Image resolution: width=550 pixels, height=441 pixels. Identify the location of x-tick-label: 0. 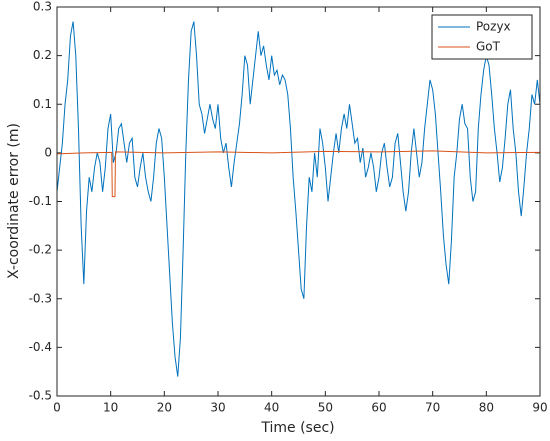
(57, 408).